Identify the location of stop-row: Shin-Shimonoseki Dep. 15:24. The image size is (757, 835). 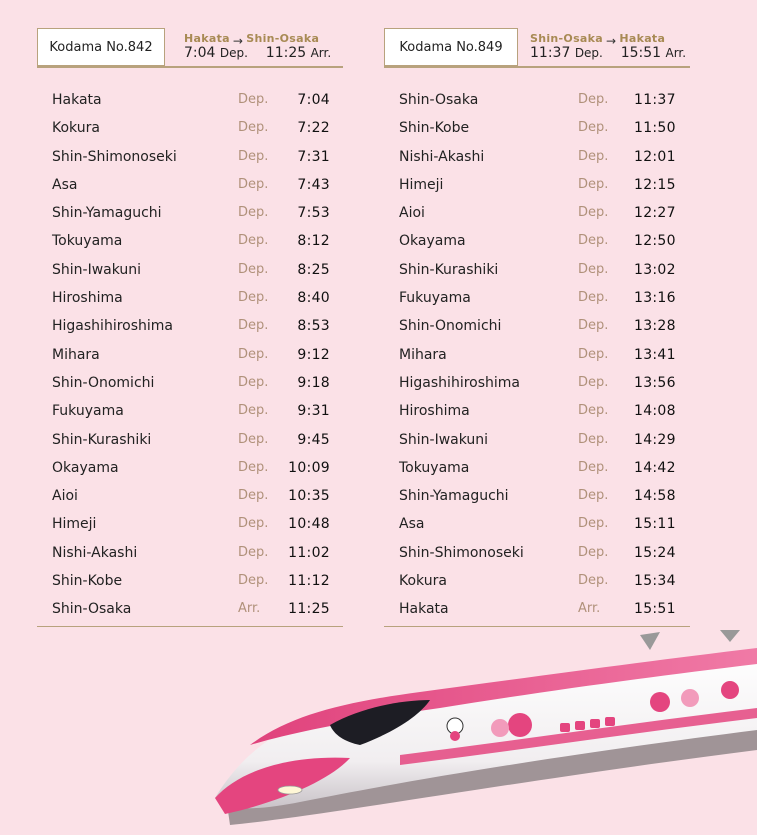
(537, 553).